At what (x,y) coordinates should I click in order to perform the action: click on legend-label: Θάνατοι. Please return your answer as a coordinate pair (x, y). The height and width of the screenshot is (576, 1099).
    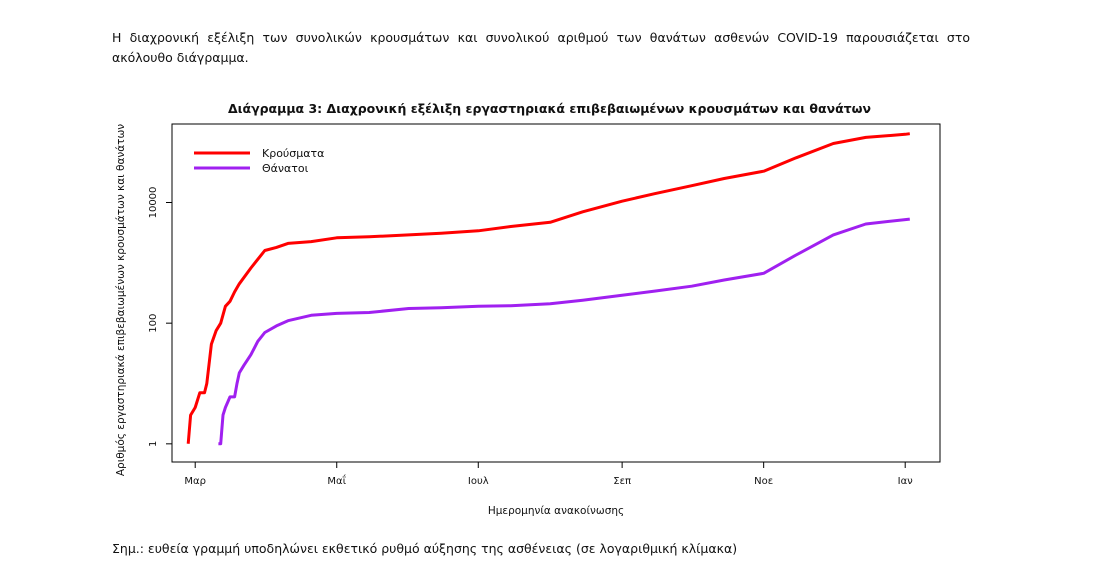
    Looking at the image, I should click on (285, 168).